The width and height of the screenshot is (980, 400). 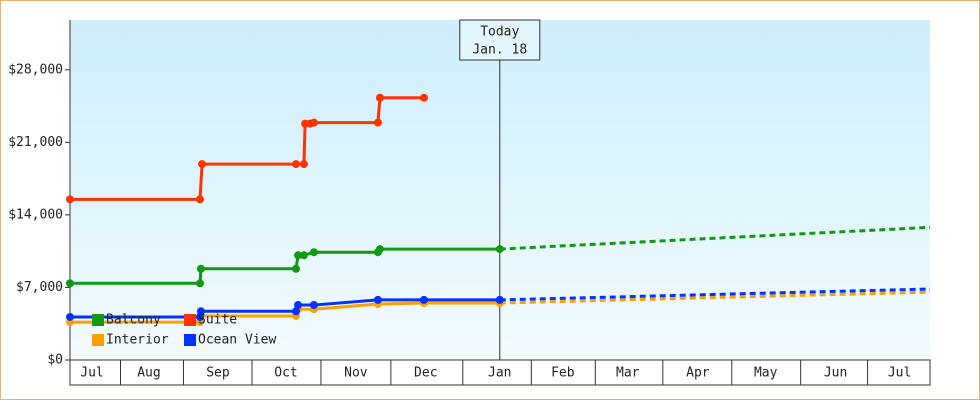 What do you see at coordinates (137, 340) in the screenshot?
I see `legend-label: Interior` at bounding box center [137, 340].